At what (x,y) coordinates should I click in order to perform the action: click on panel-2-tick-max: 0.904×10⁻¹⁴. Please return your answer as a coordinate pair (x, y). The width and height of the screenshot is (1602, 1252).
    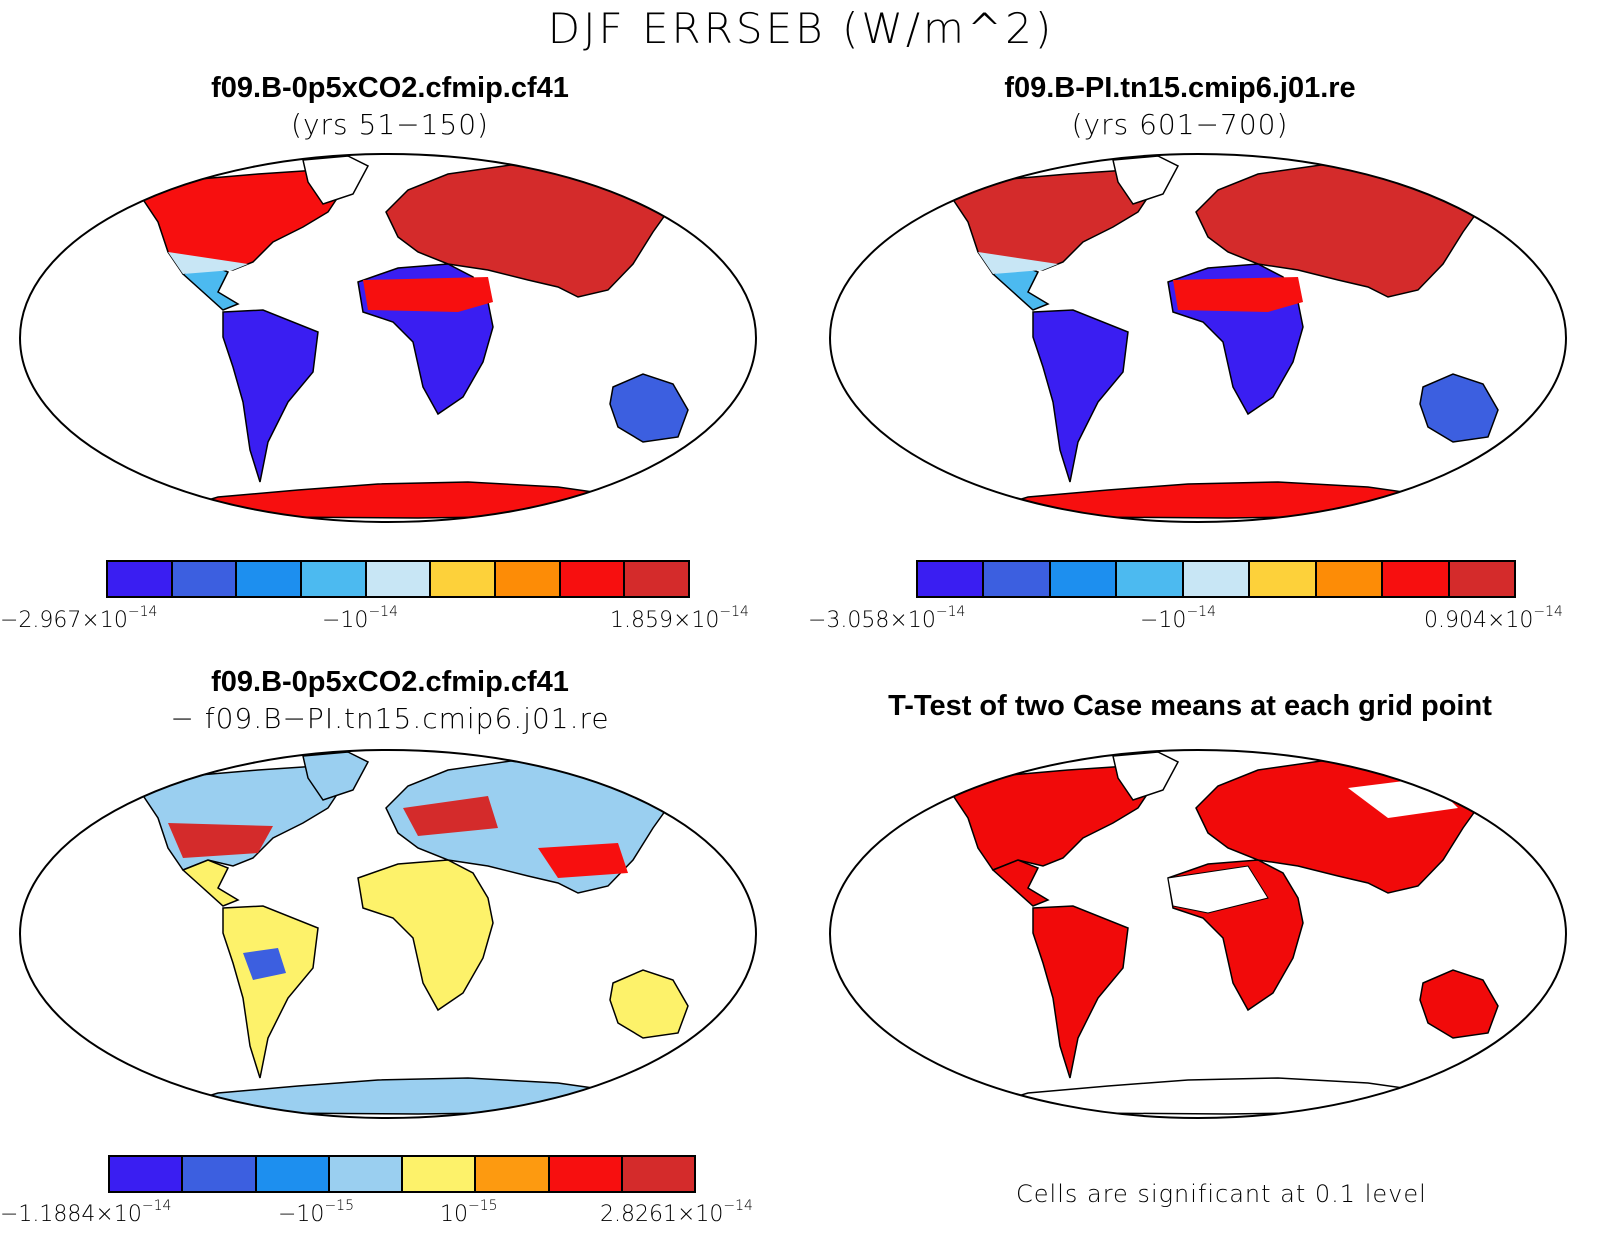
    Looking at the image, I should click on (1493, 618).